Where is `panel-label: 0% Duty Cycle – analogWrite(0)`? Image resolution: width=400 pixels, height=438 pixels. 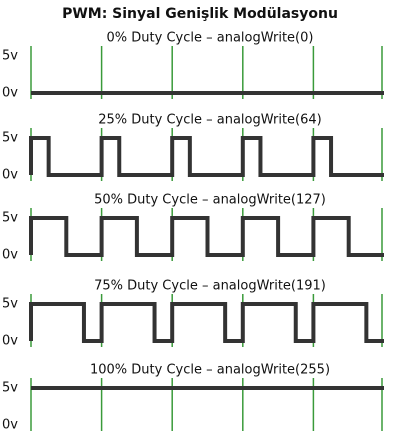 panel-label: 0% Duty Cycle – analogWrite(0) is located at coordinates (210, 38).